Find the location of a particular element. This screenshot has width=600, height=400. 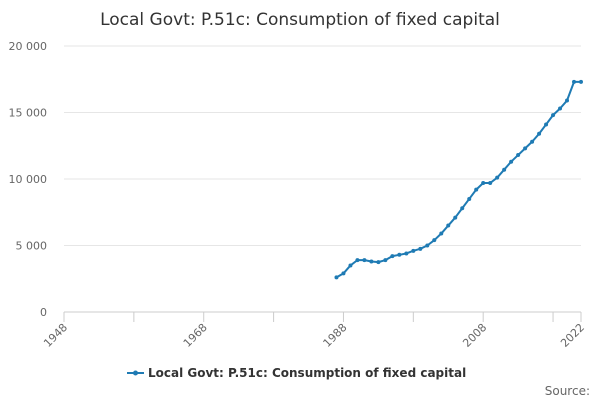

x-tick-label: 1948 is located at coordinates (55, 335).